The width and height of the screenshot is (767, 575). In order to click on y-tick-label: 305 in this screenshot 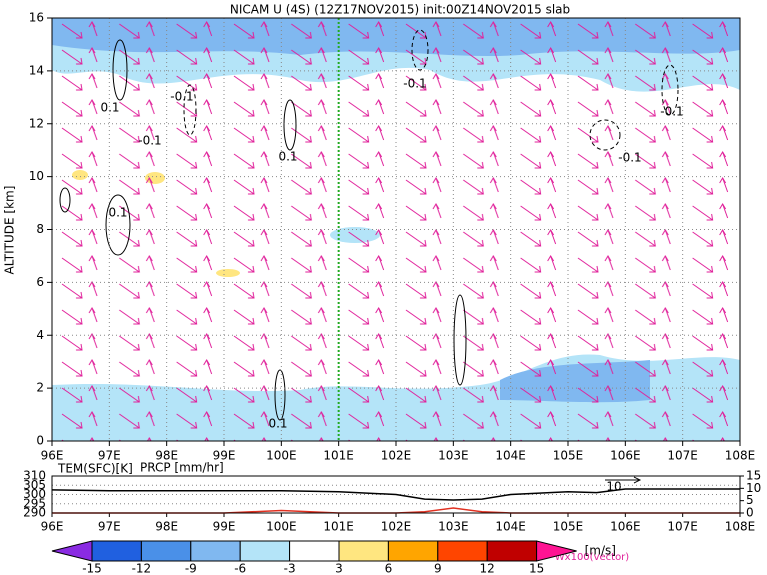, I will do `click(34, 485)`.